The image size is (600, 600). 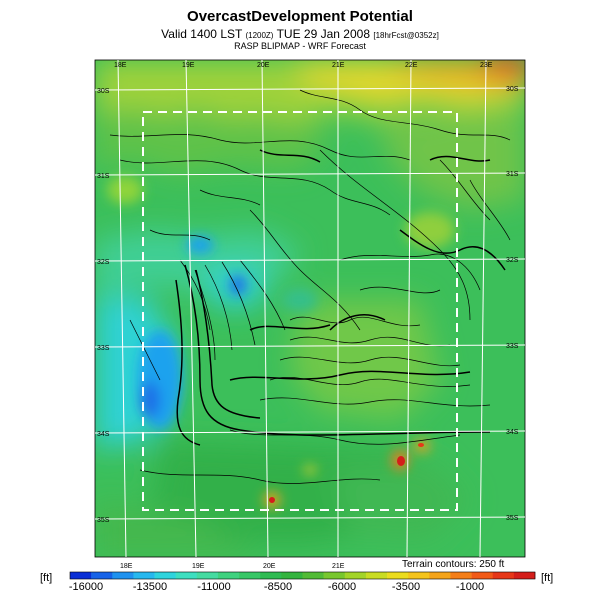 I want to click on lat-label-left: 33S, so click(x=103, y=348).